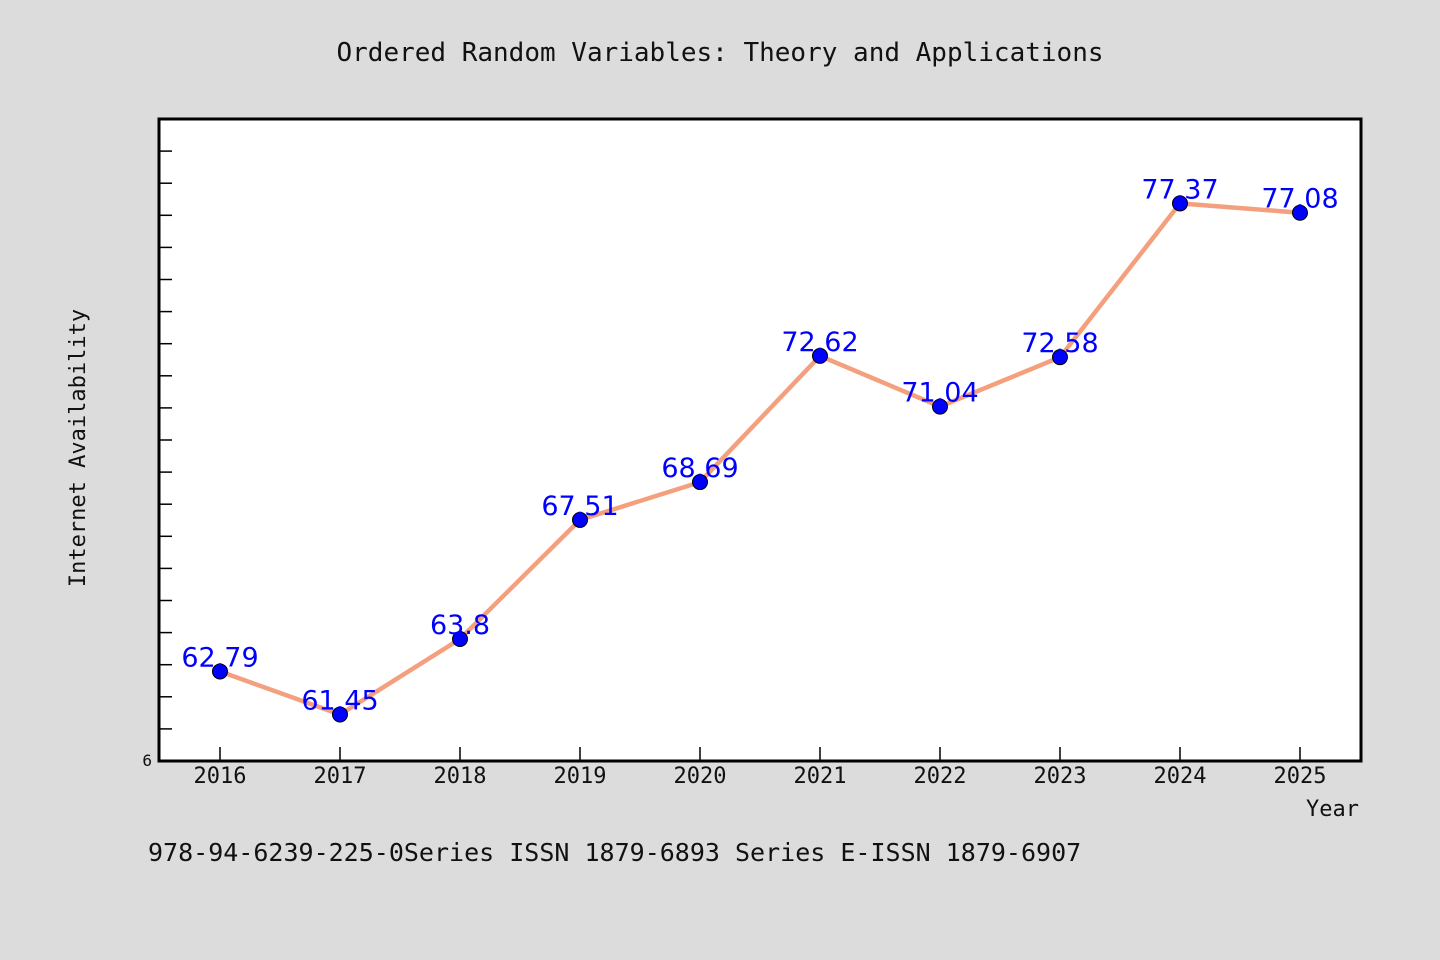 This screenshot has height=960, width=1440. What do you see at coordinates (460, 625) in the screenshot?
I see `data-label: 63.8` at bounding box center [460, 625].